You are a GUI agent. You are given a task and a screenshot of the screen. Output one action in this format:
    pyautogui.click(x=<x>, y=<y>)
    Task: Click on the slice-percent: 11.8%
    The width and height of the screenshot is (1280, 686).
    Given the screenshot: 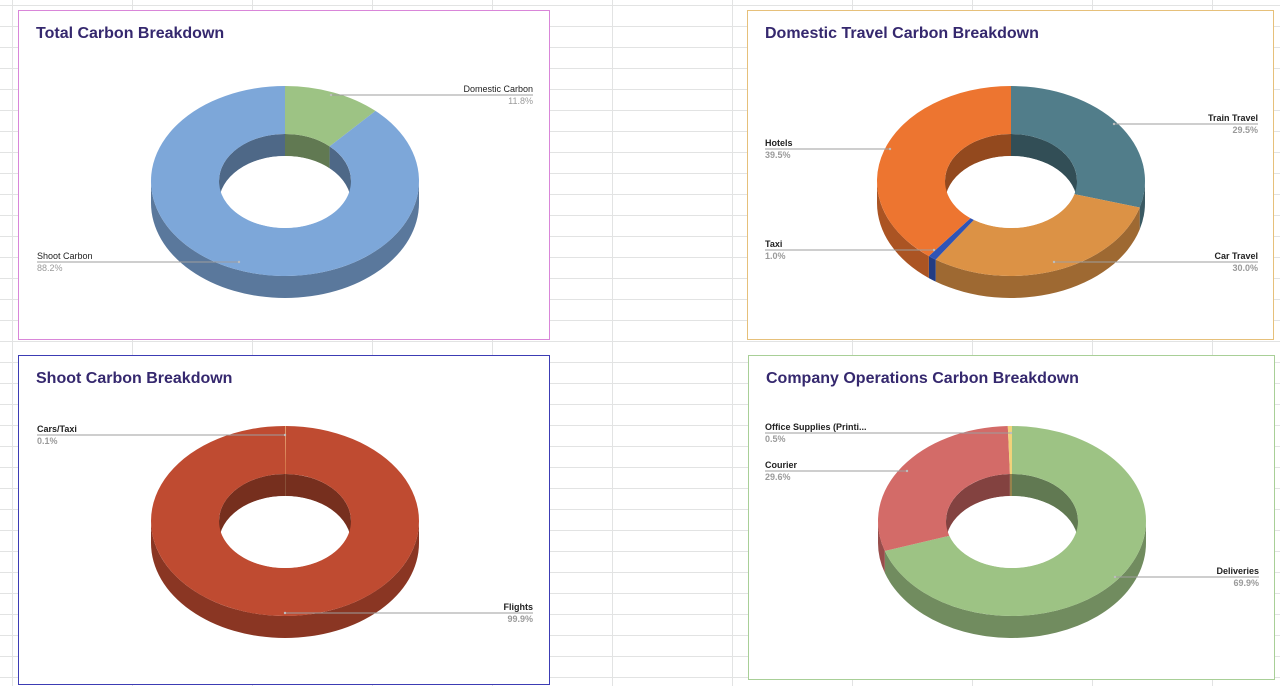 What is the action you would take?
    pyautogui.click(x=520, y=101)
    